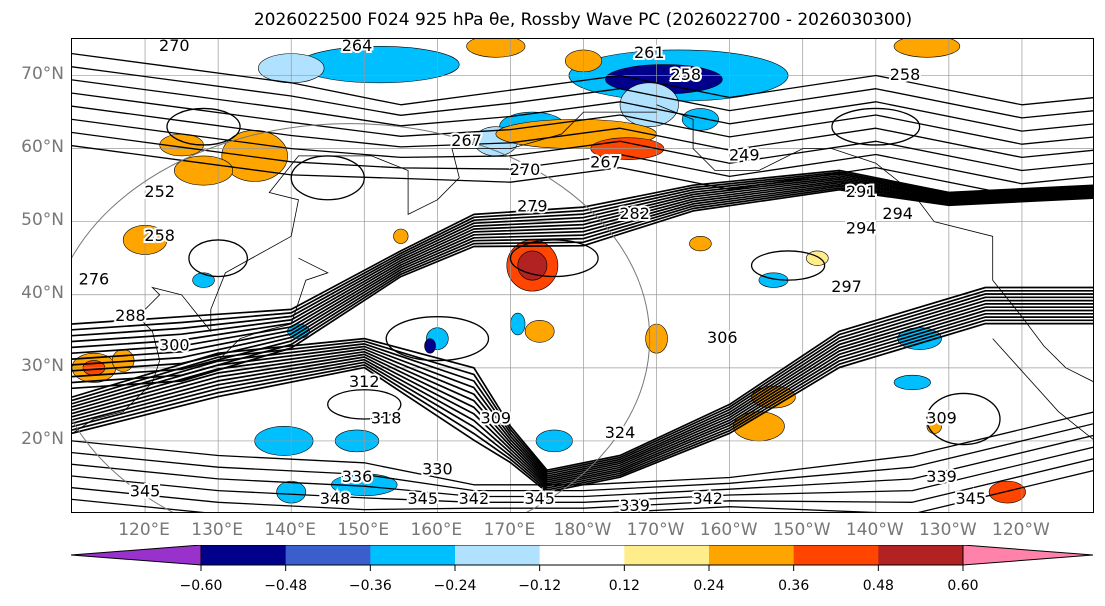 The width and height of the screenshot is (1105, 606). What do you see at coordinates (217, 530) in the screenshot?
I see `lon-label: 130°E` at bounding box center [217, 530].